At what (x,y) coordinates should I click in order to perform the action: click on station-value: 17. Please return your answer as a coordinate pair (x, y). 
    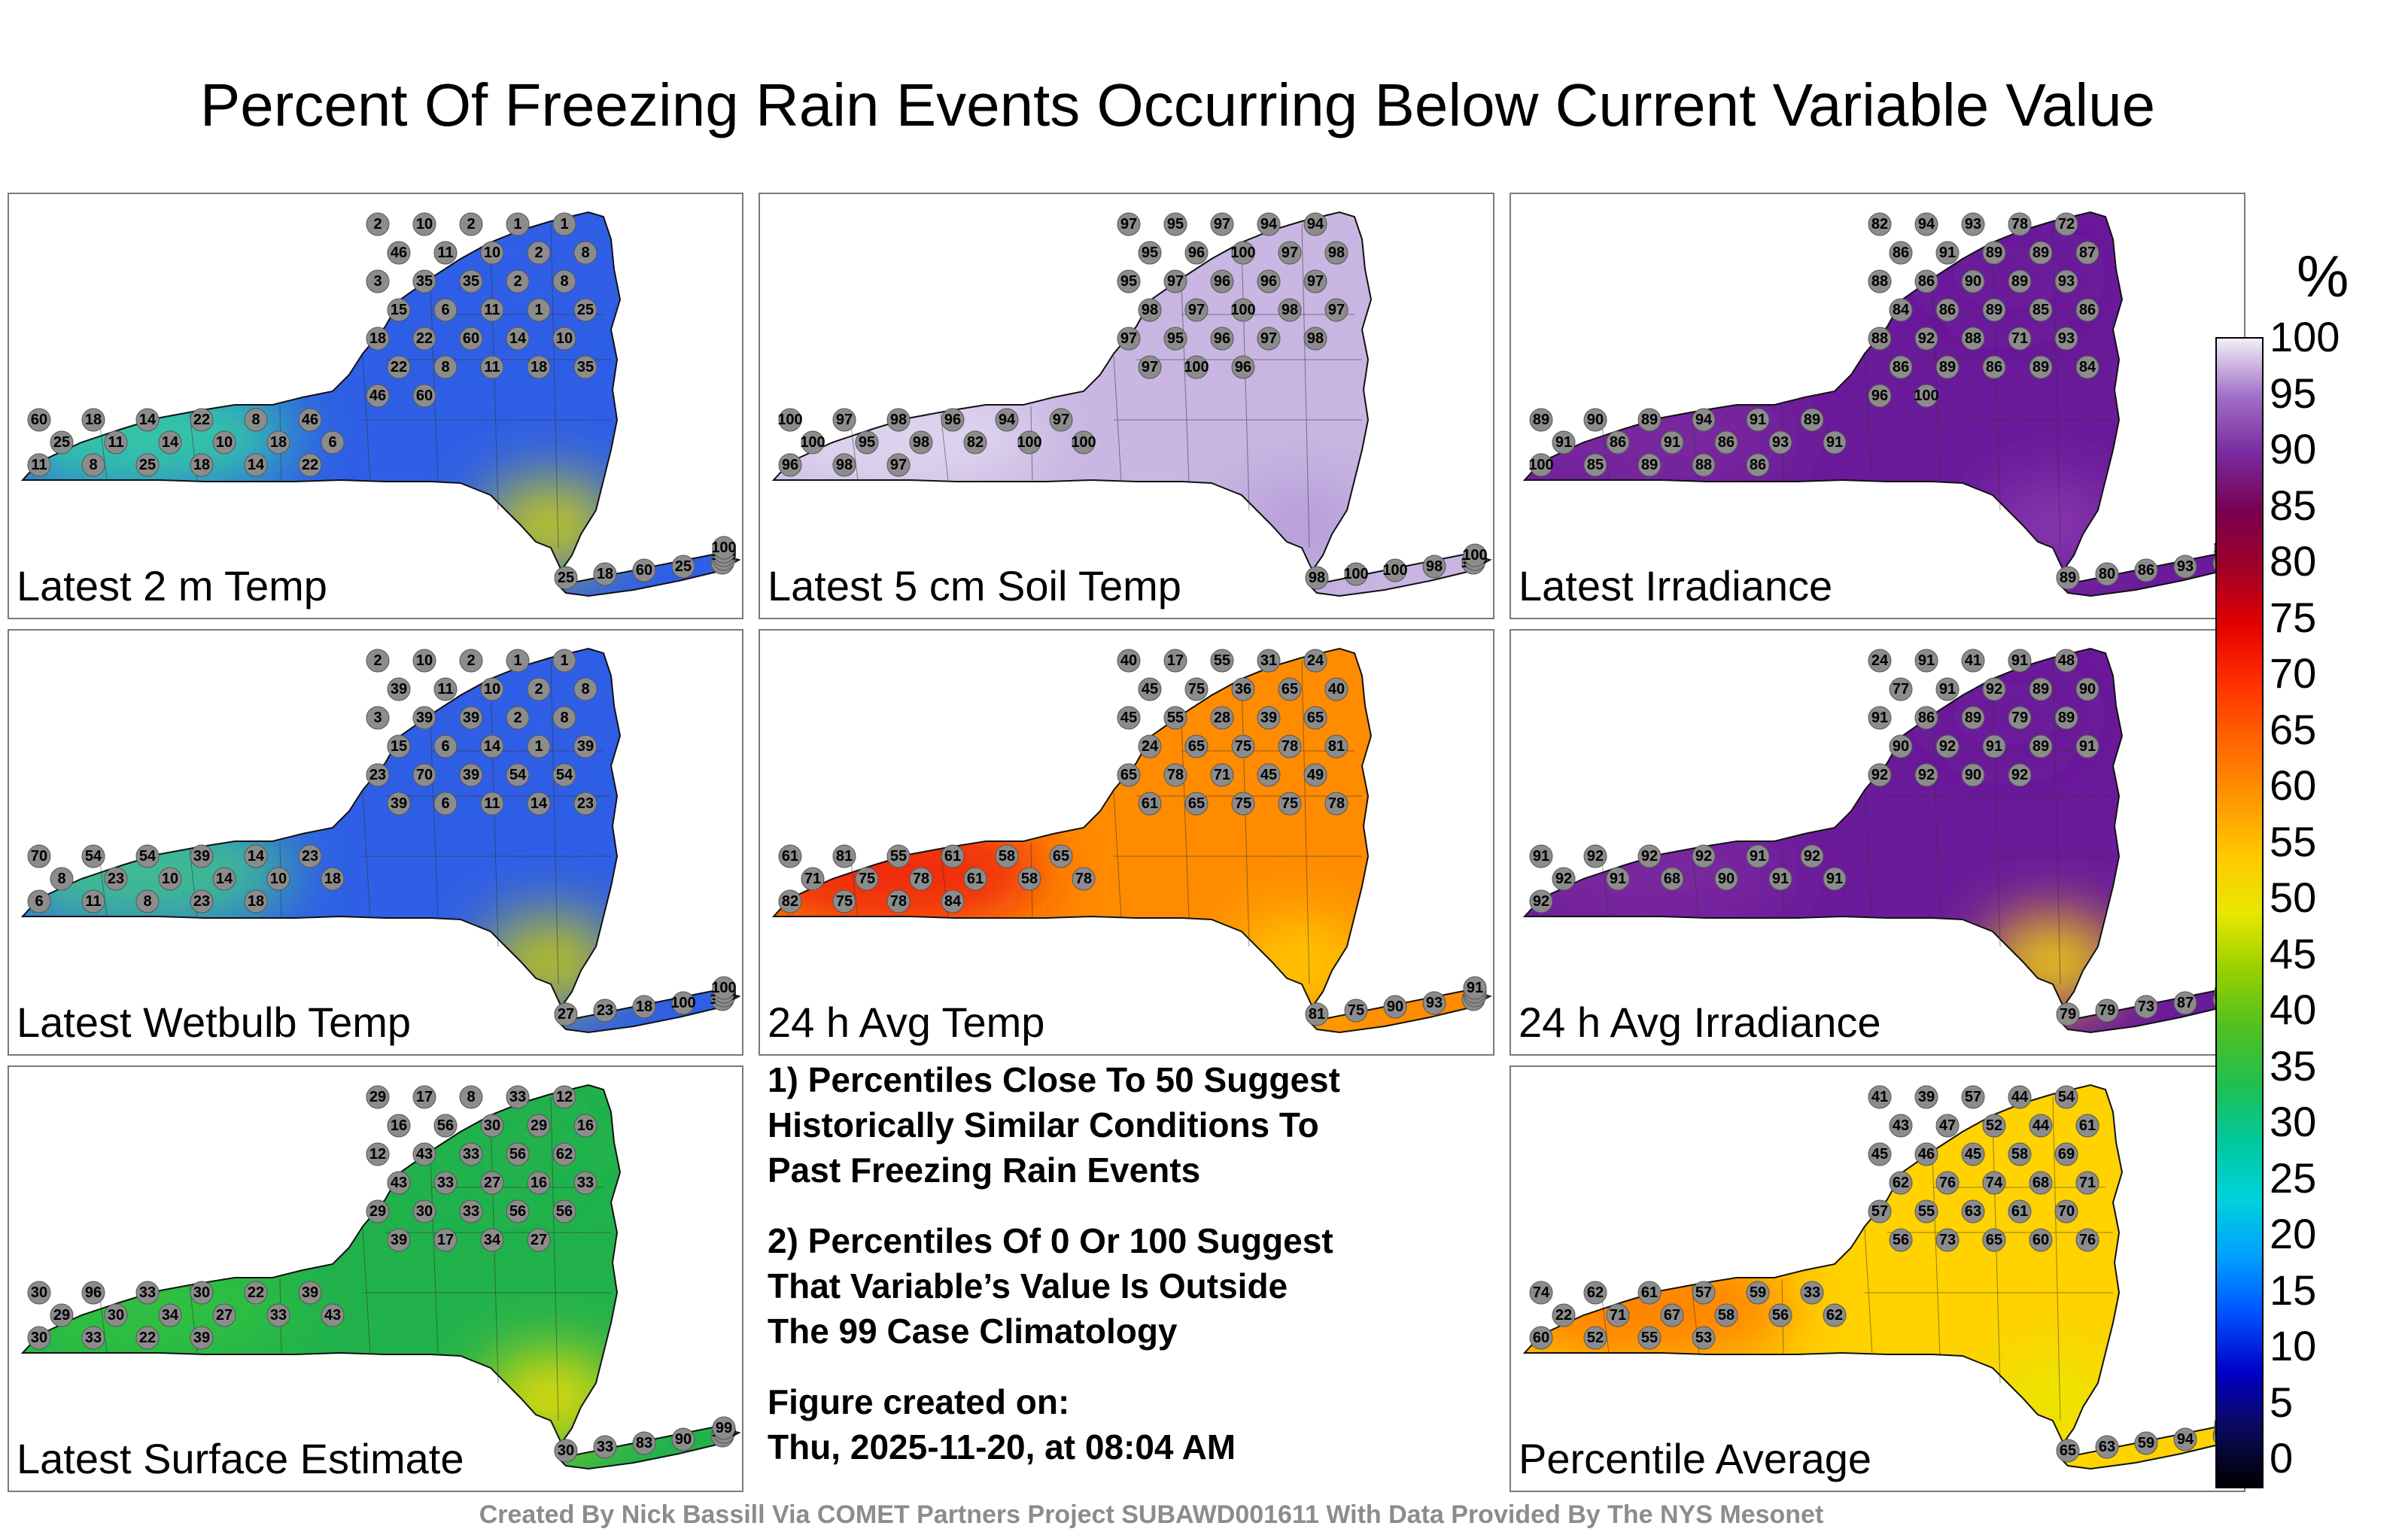
    Looking at the image, I should click on (445, 1240).